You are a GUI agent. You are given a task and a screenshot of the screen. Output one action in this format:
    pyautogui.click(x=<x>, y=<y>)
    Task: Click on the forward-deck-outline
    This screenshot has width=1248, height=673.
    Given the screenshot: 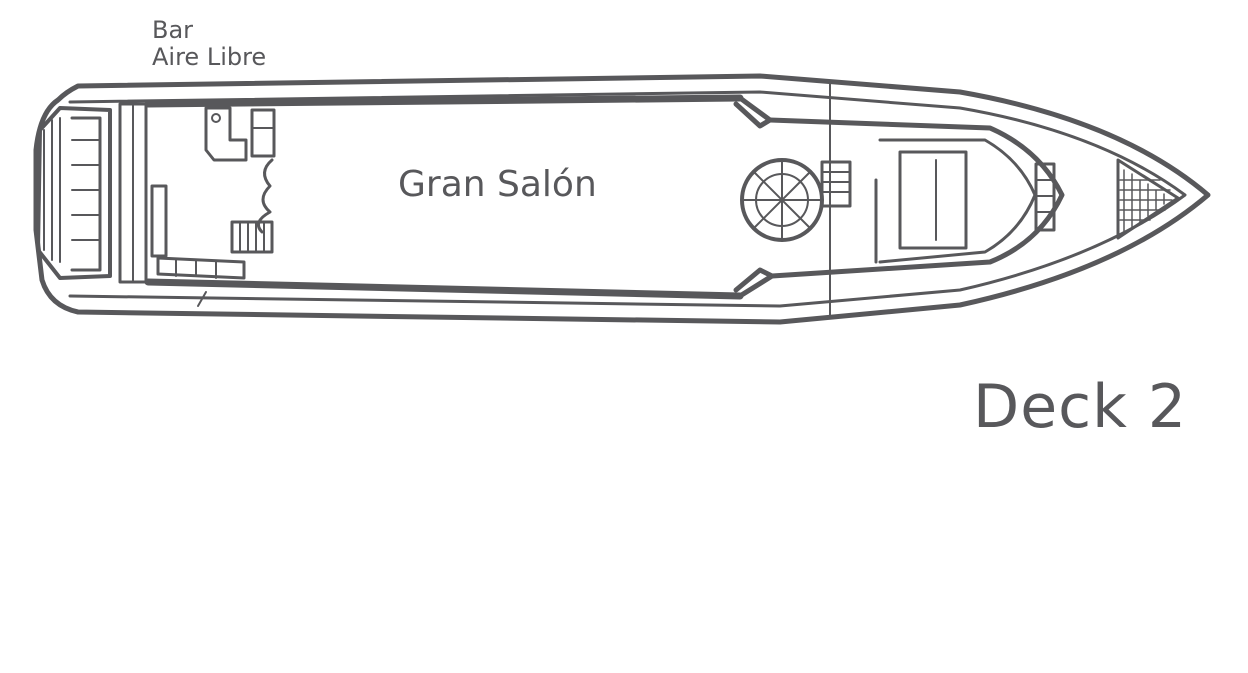 What is the action you would take?
    pyautogui.click(x=916, y=198)
    